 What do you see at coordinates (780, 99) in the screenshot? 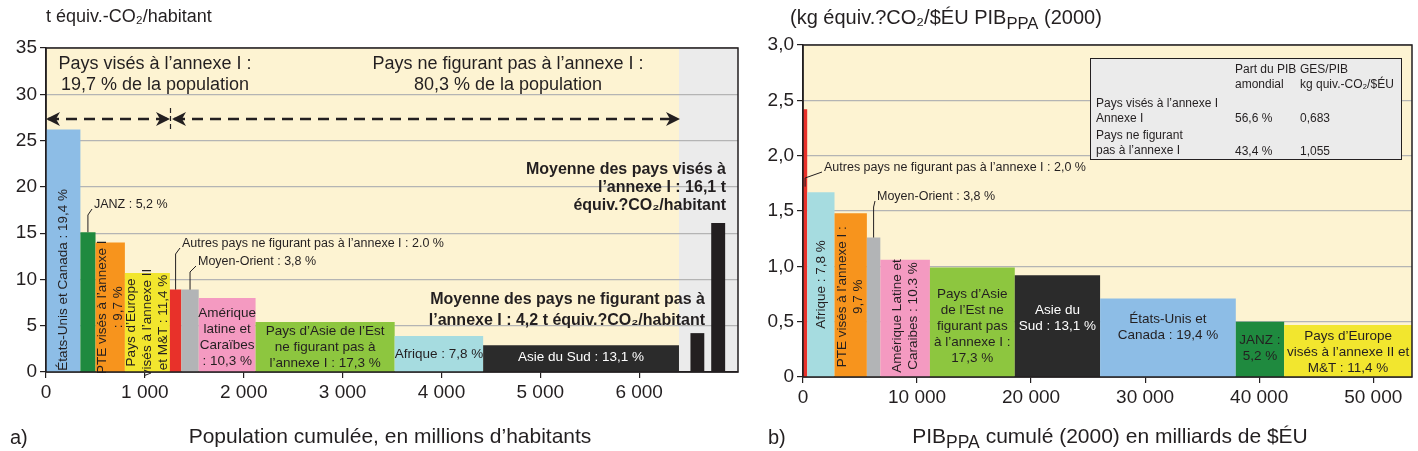
I see `y-tick-label: 2,5` at bounding box center [780, 99].